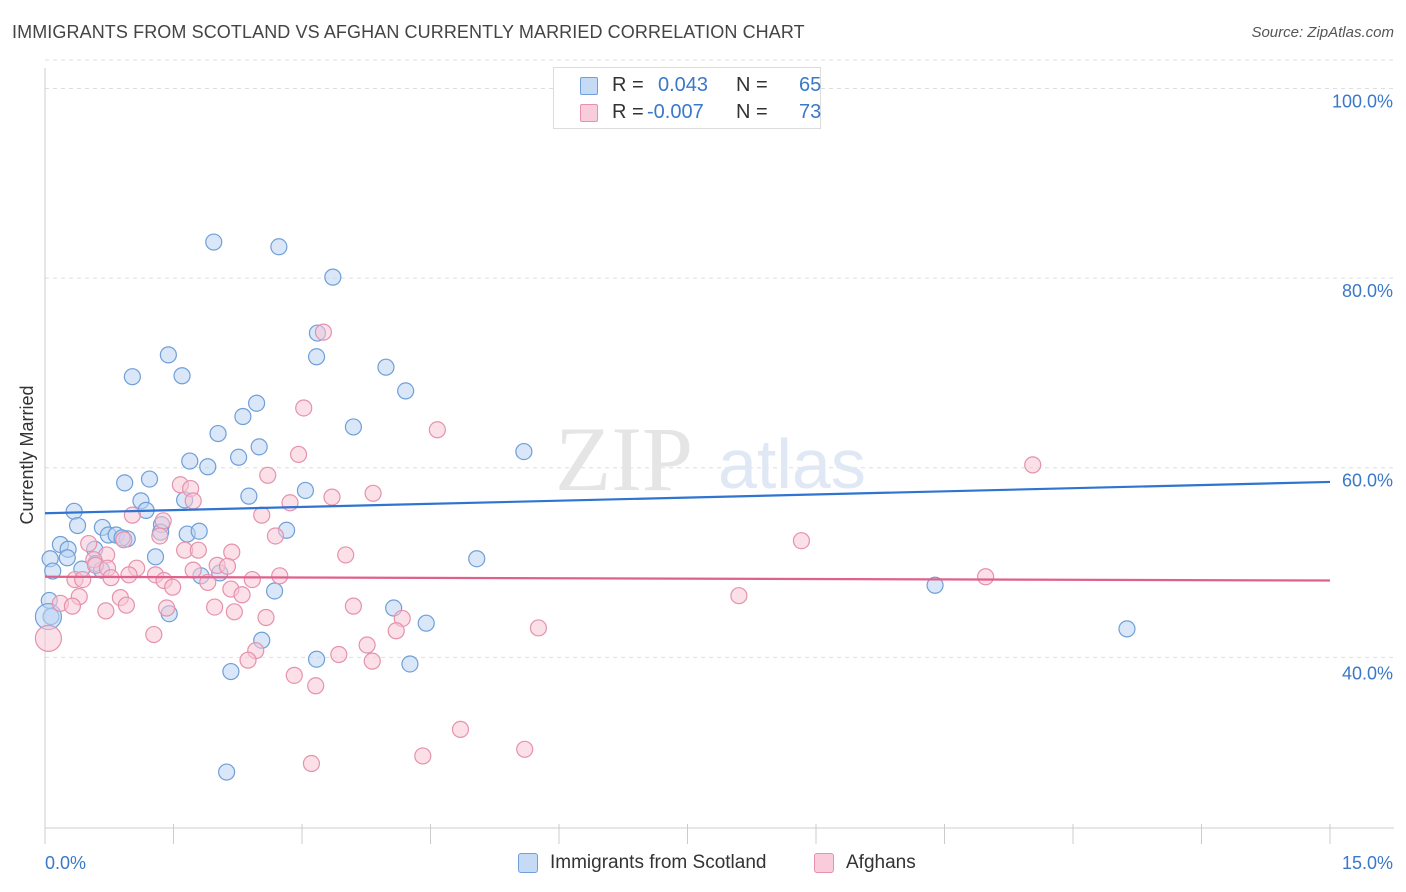 This screenshot has height=892, width=1406. What do you see at coordinates (1367, 863) in the screenshot?
I see `x-tick-label: 15.0%` at bounding box center [1367, 863].